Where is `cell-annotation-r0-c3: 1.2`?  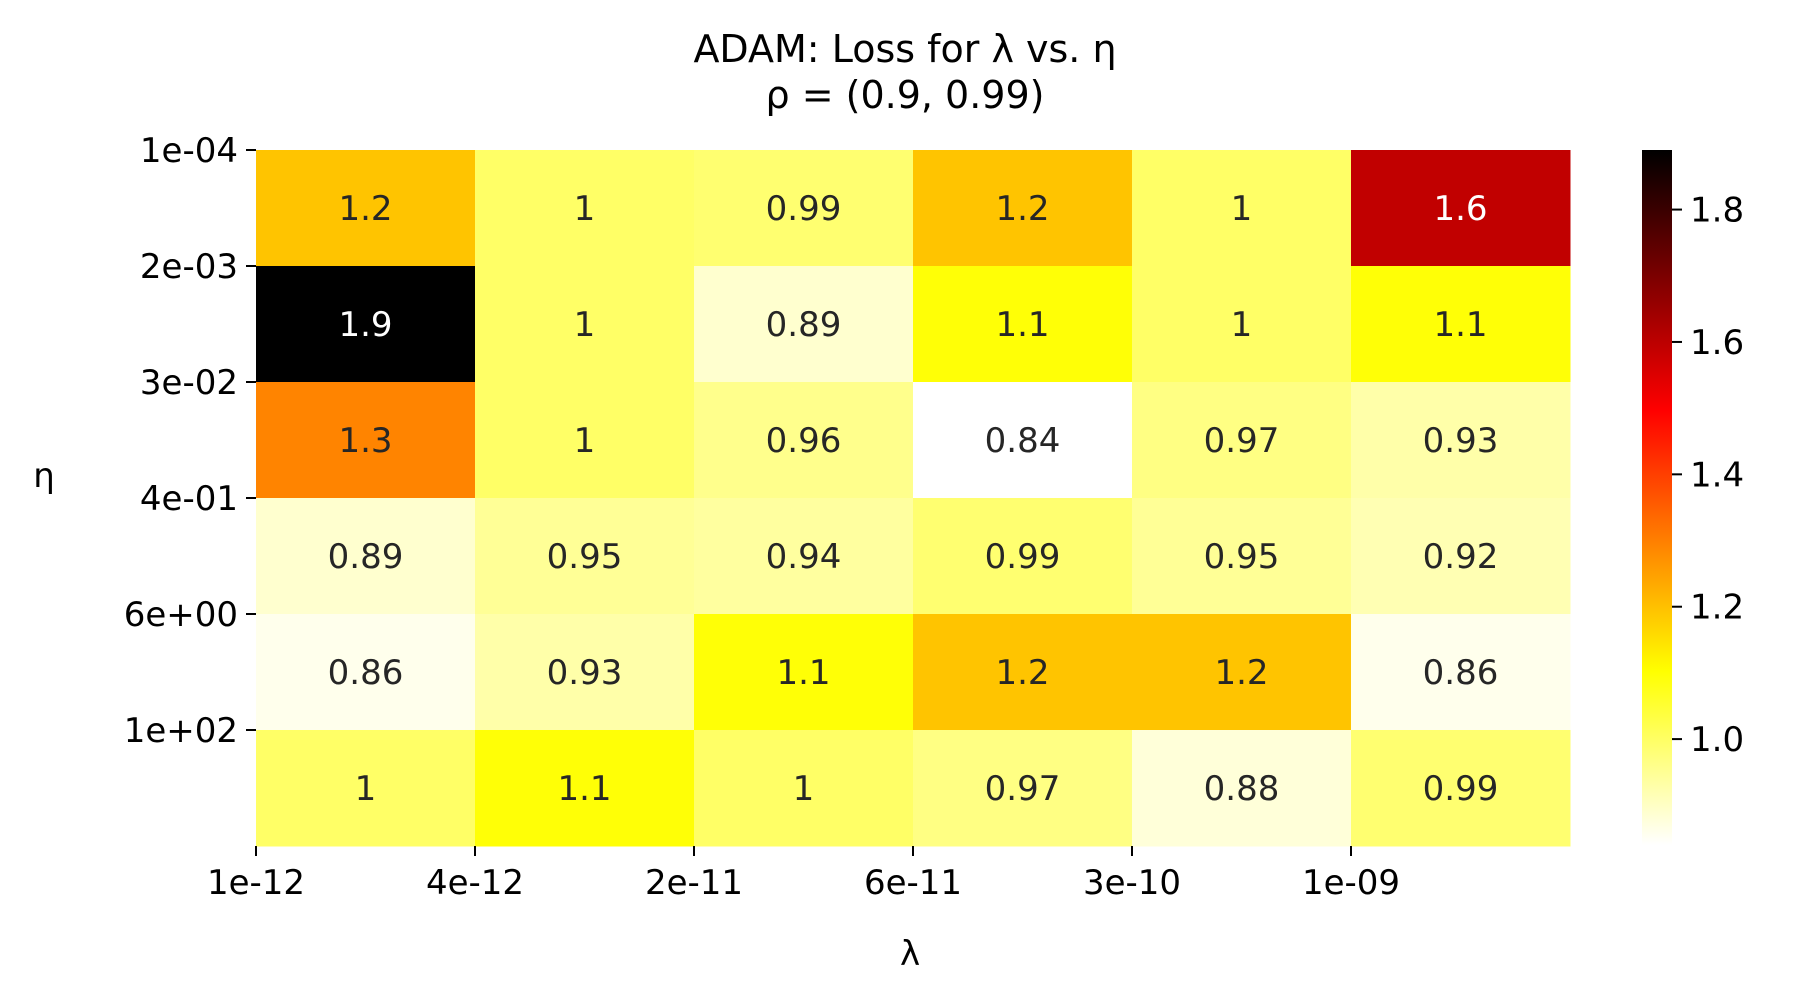
cell-annotation-r0-c3: 1.2 is located at coordinates (1022, 209).